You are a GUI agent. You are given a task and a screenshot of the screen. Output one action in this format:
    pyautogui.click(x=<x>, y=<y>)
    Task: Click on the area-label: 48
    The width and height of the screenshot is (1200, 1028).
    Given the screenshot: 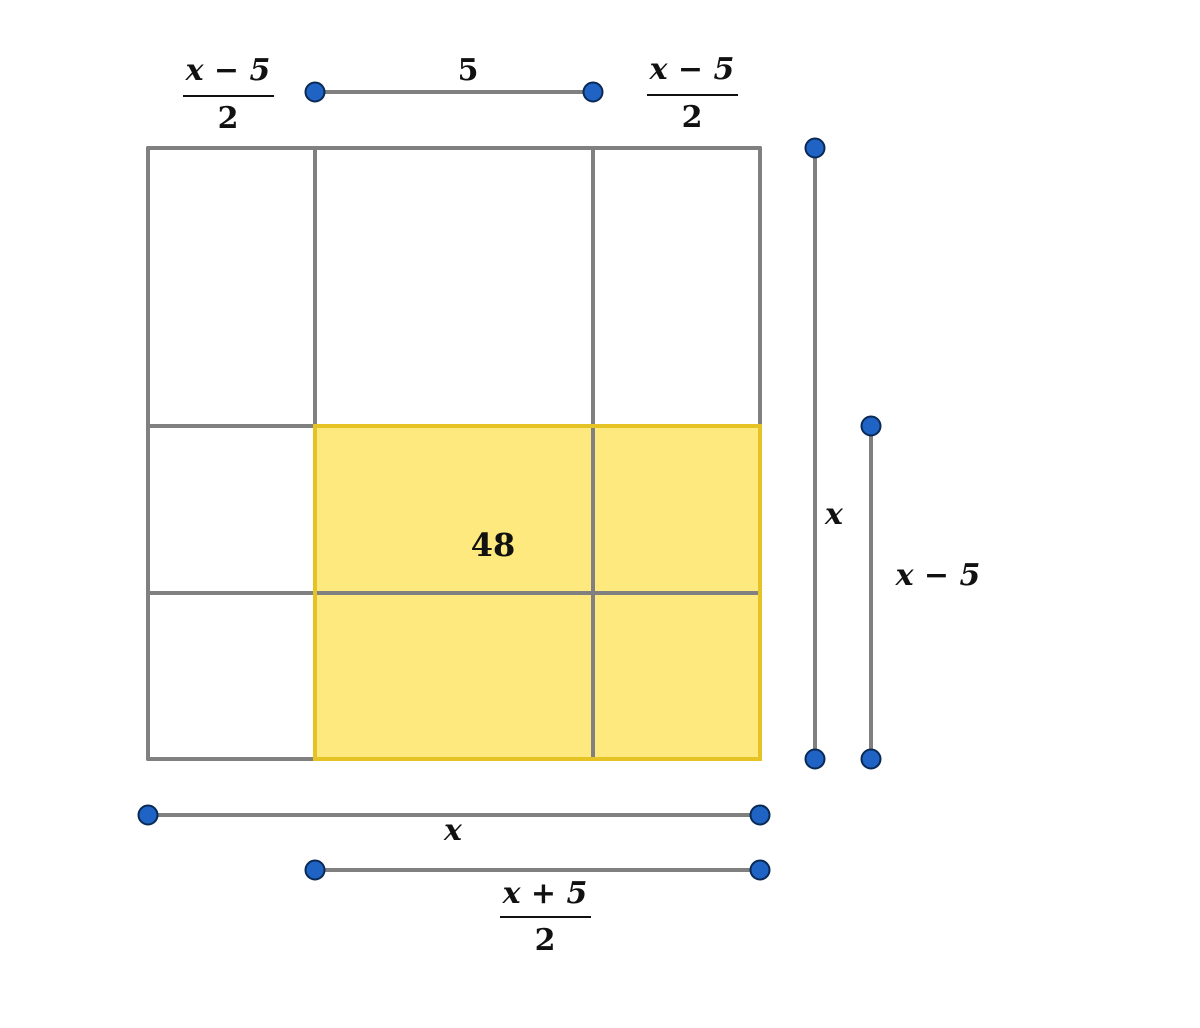 What is the action you would take?
    pyautogui.click(x=493, y=545)
    